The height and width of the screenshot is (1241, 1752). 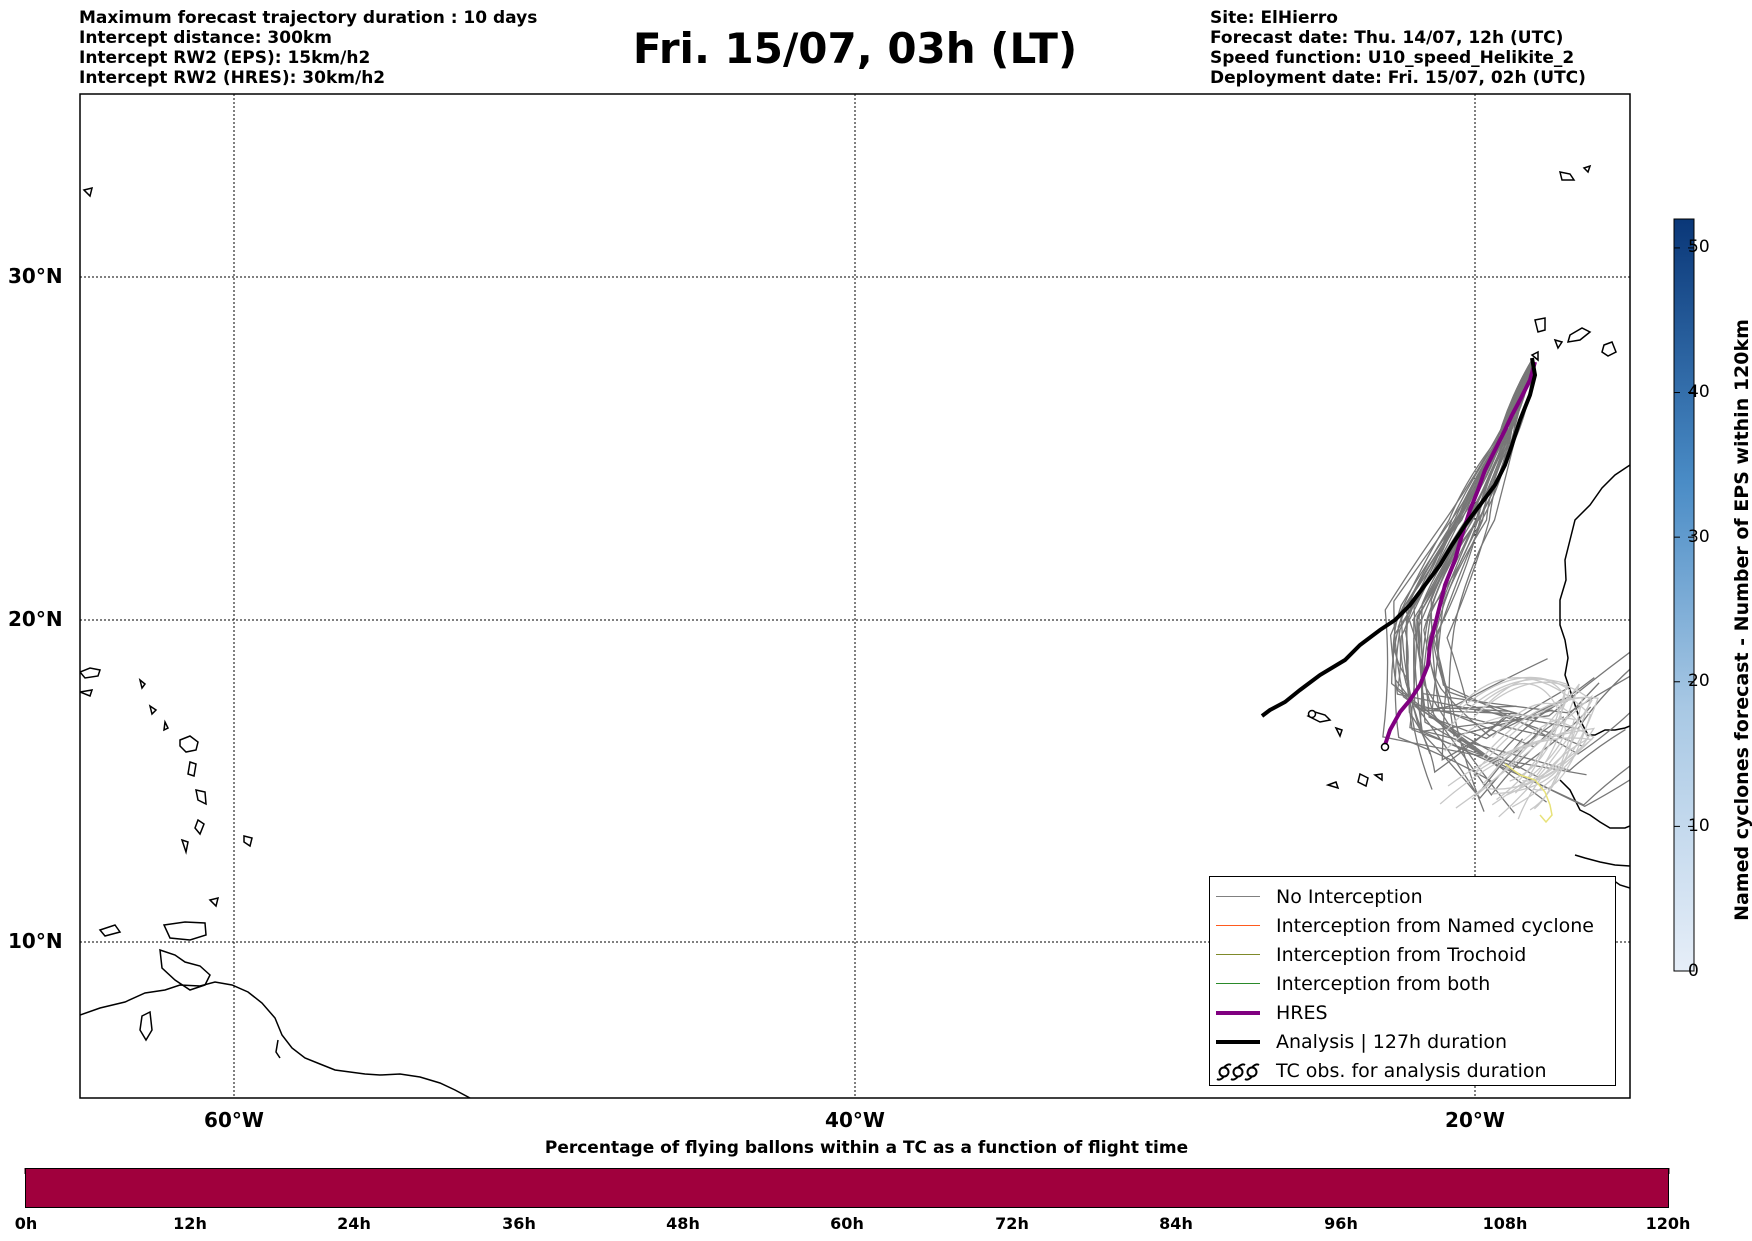 What do you see at coordinates (184, 846) in the screenshot?
I see `coast-st-vincent` at bounding box center [184, 846].